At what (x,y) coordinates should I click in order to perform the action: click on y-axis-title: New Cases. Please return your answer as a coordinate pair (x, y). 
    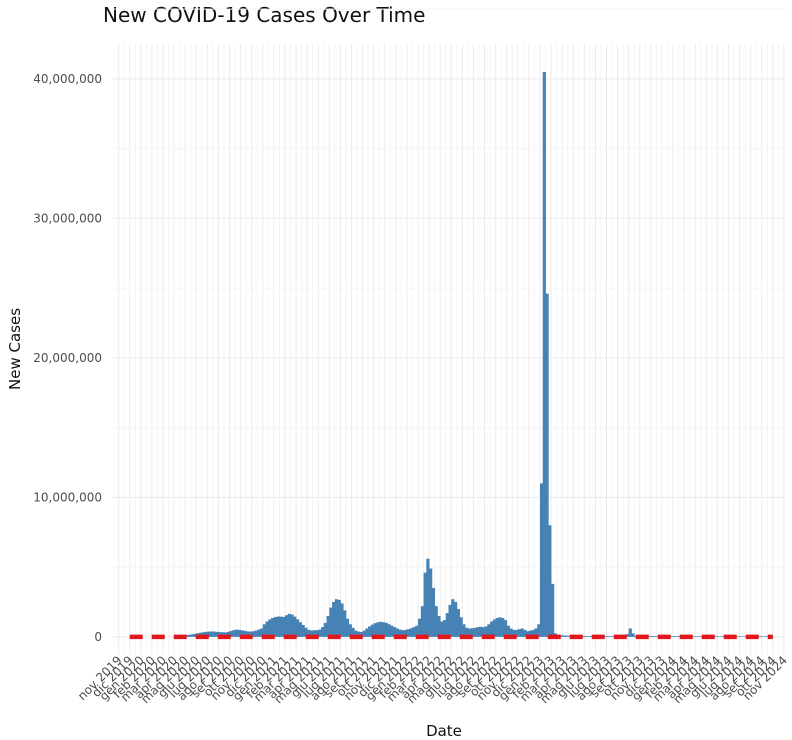
    Looking at the image, I should click on (15, 349).